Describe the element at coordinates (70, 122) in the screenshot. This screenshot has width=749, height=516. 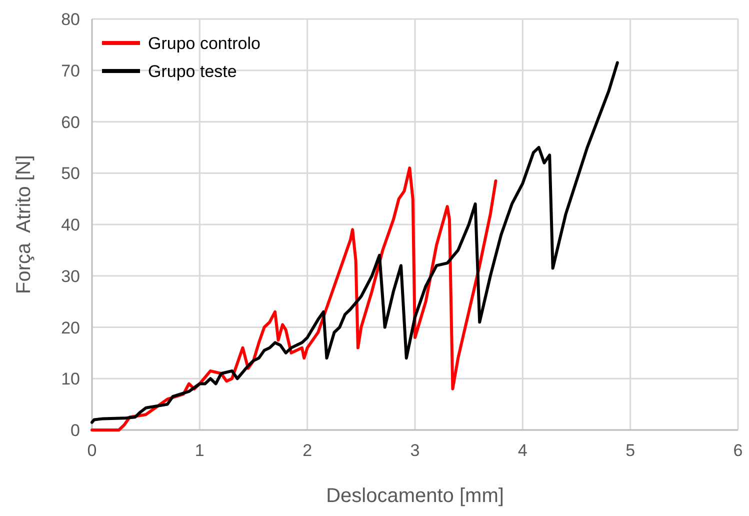
I see `y-tick-label: 60` at that location.